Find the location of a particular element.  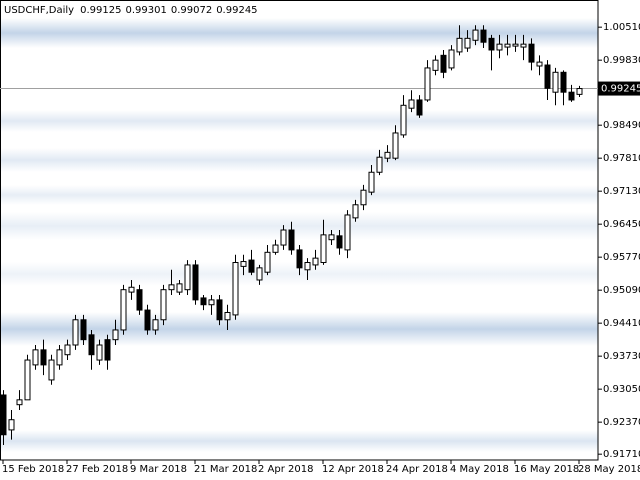

price-label: 0.99245 is located at coordinates (620, 89).